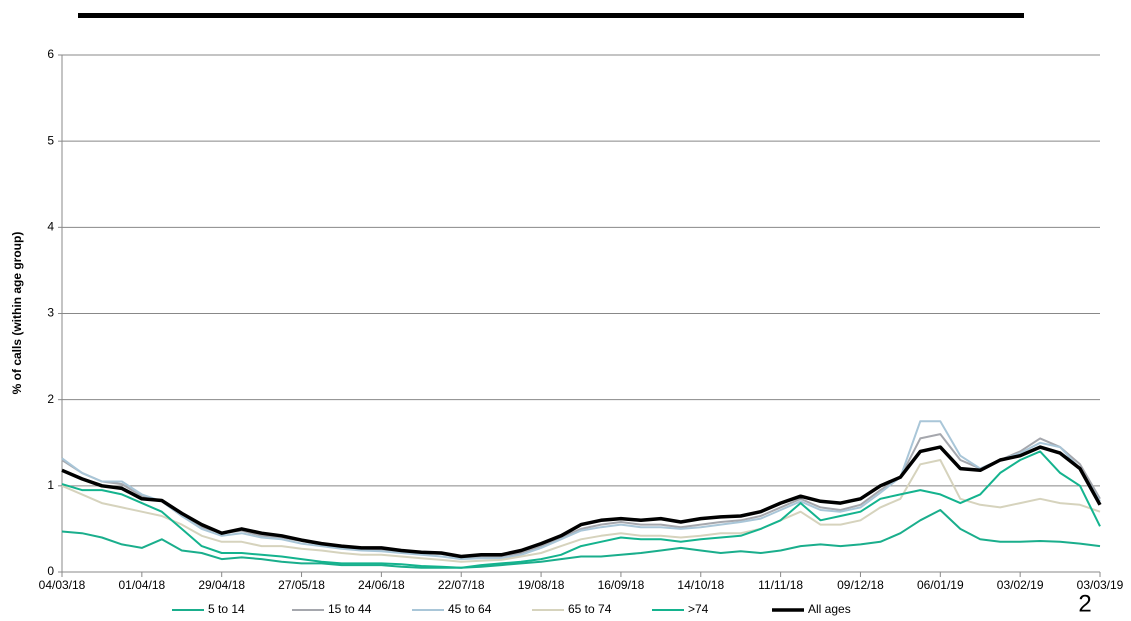  What do you see at coordinates (141, 585) in the screenshot?
I see `x-tick-label: 01/04/18` at bounding box center [141, 585].